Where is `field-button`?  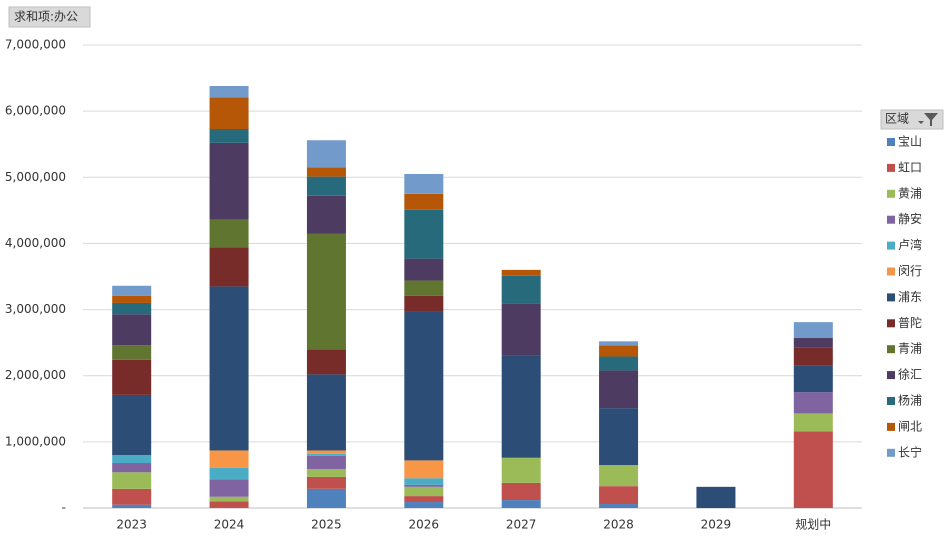
field-button is located at coordinates (49, 17).